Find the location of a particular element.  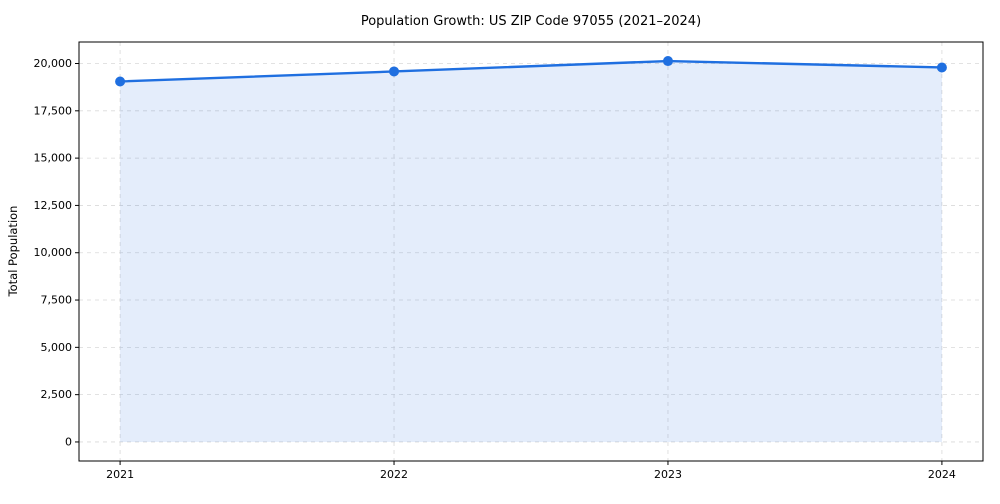

series-line is located at coordinates (531, 71).